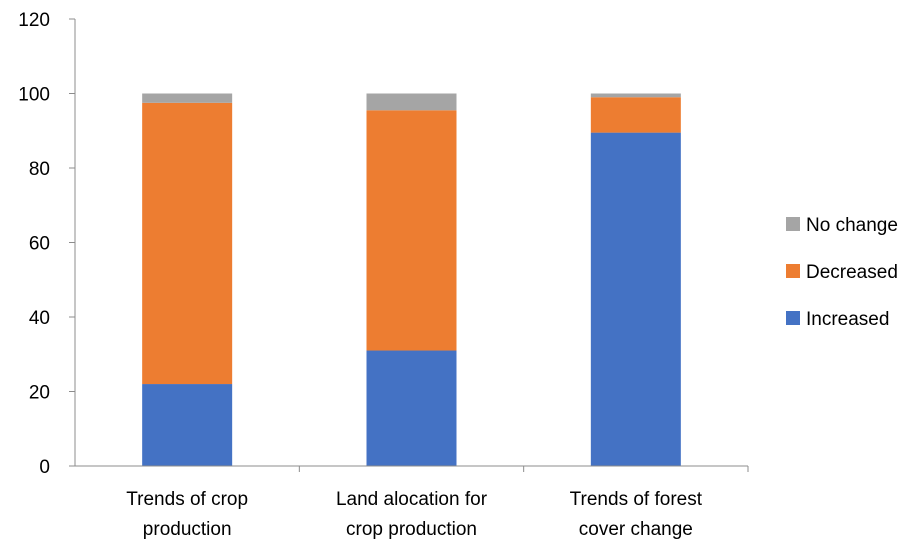 The image size is (924, 552). Describe the element at coordinates (636, 529) in the screenshot. I see `x-category-label: cover change` at that location.